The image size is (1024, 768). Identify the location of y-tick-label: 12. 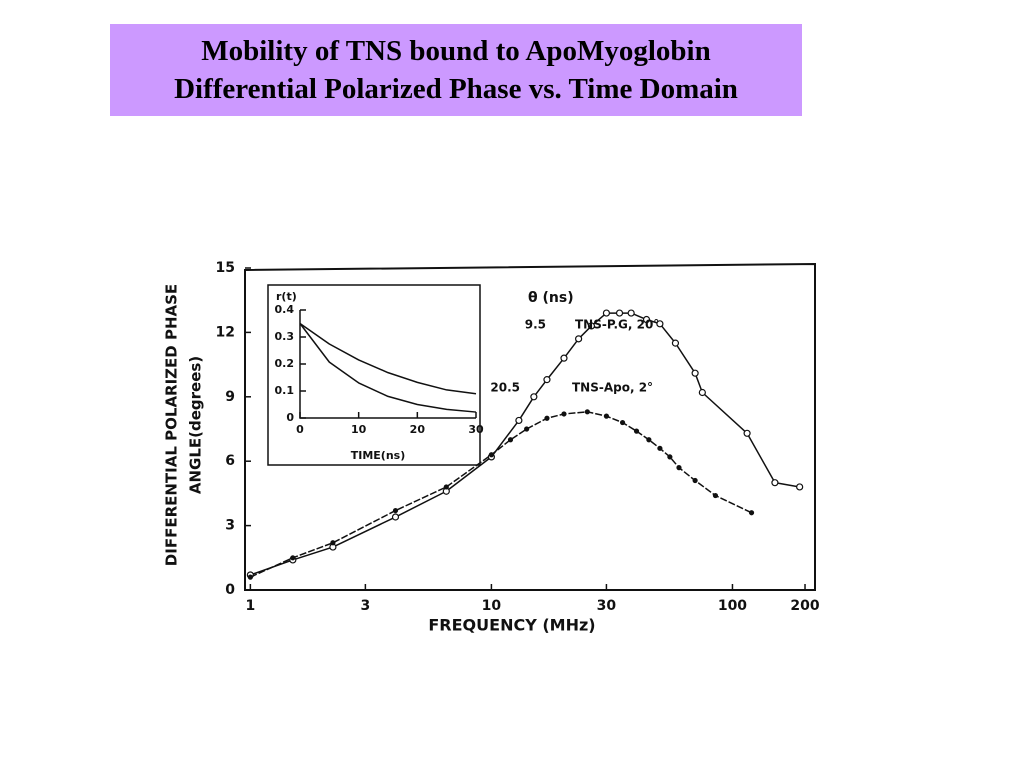
(225, 332).